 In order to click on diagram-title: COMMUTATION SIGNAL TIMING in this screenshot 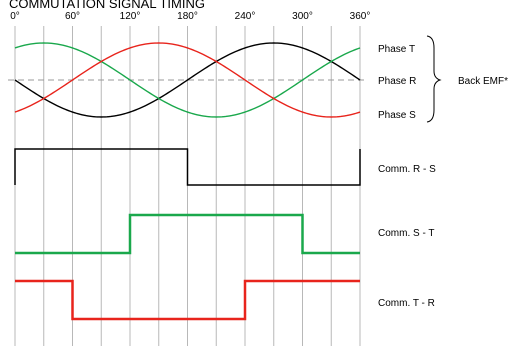, I will do `click(107, 5)`.